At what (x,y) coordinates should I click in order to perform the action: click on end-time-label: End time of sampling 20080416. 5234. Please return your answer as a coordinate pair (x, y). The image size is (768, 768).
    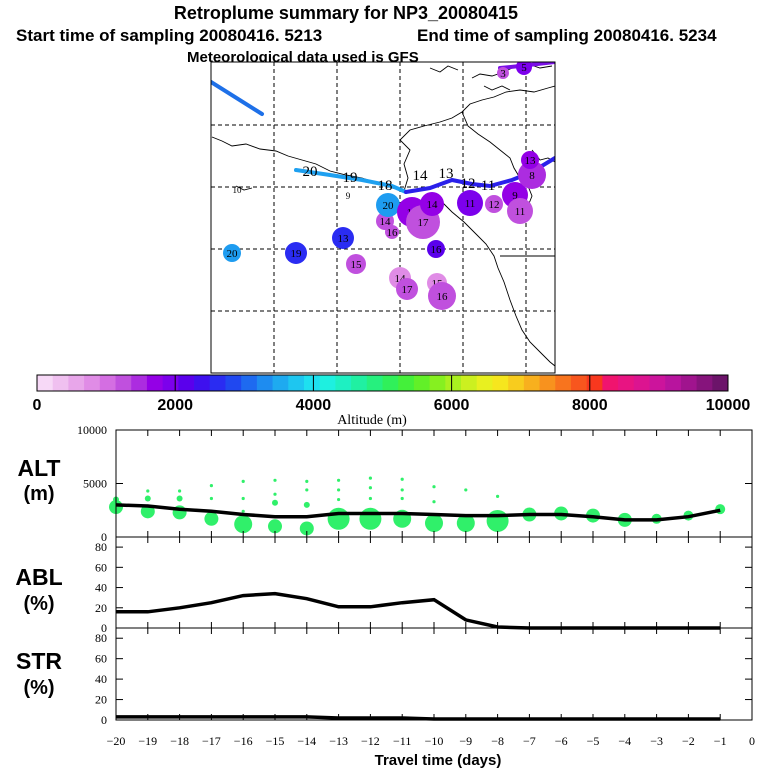
    Looking at the image, I should click on (567, 35).